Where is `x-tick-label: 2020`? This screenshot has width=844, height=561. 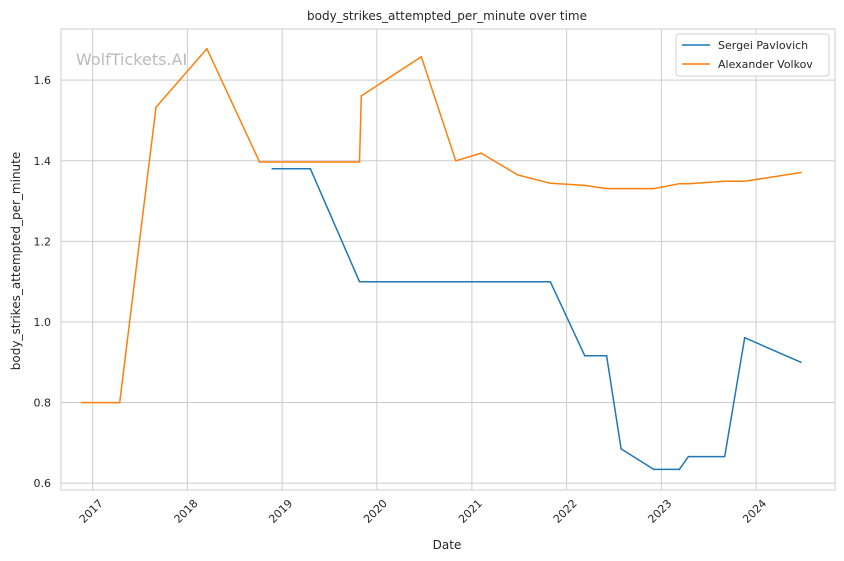 x-tick-label: 2020 is located at coordinates (375, 511).